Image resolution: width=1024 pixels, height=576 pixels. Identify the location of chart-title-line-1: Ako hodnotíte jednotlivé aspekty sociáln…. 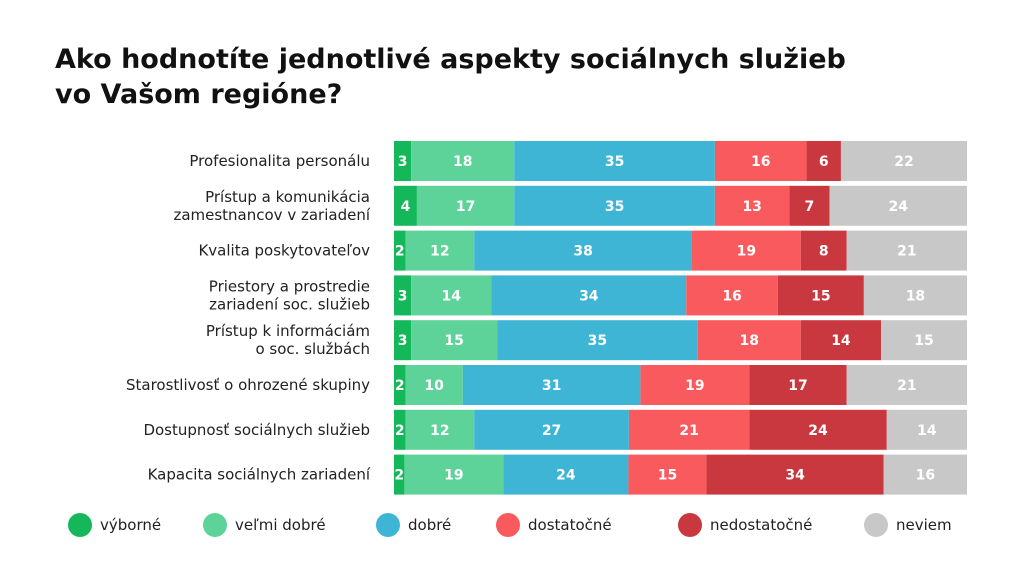
(450, 59).